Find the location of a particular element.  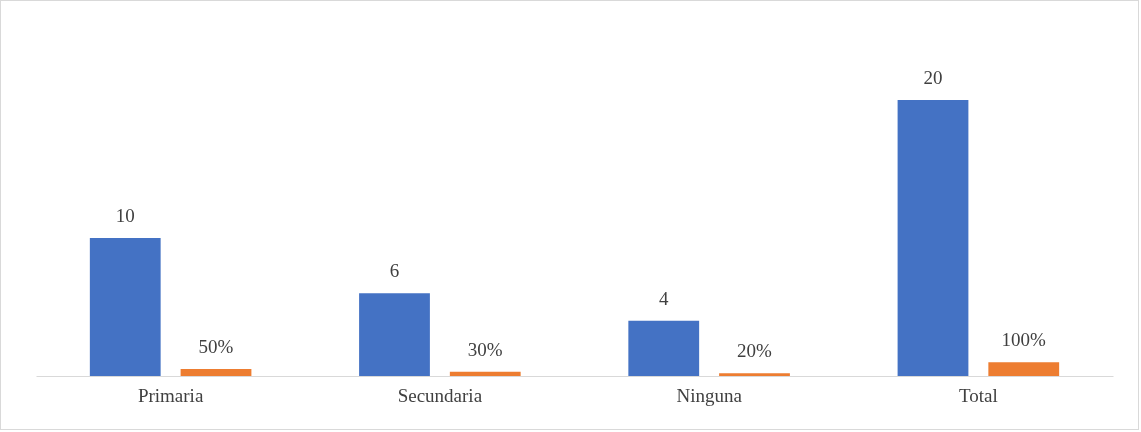

data-label: 4 is located at coordinates (664, 298).